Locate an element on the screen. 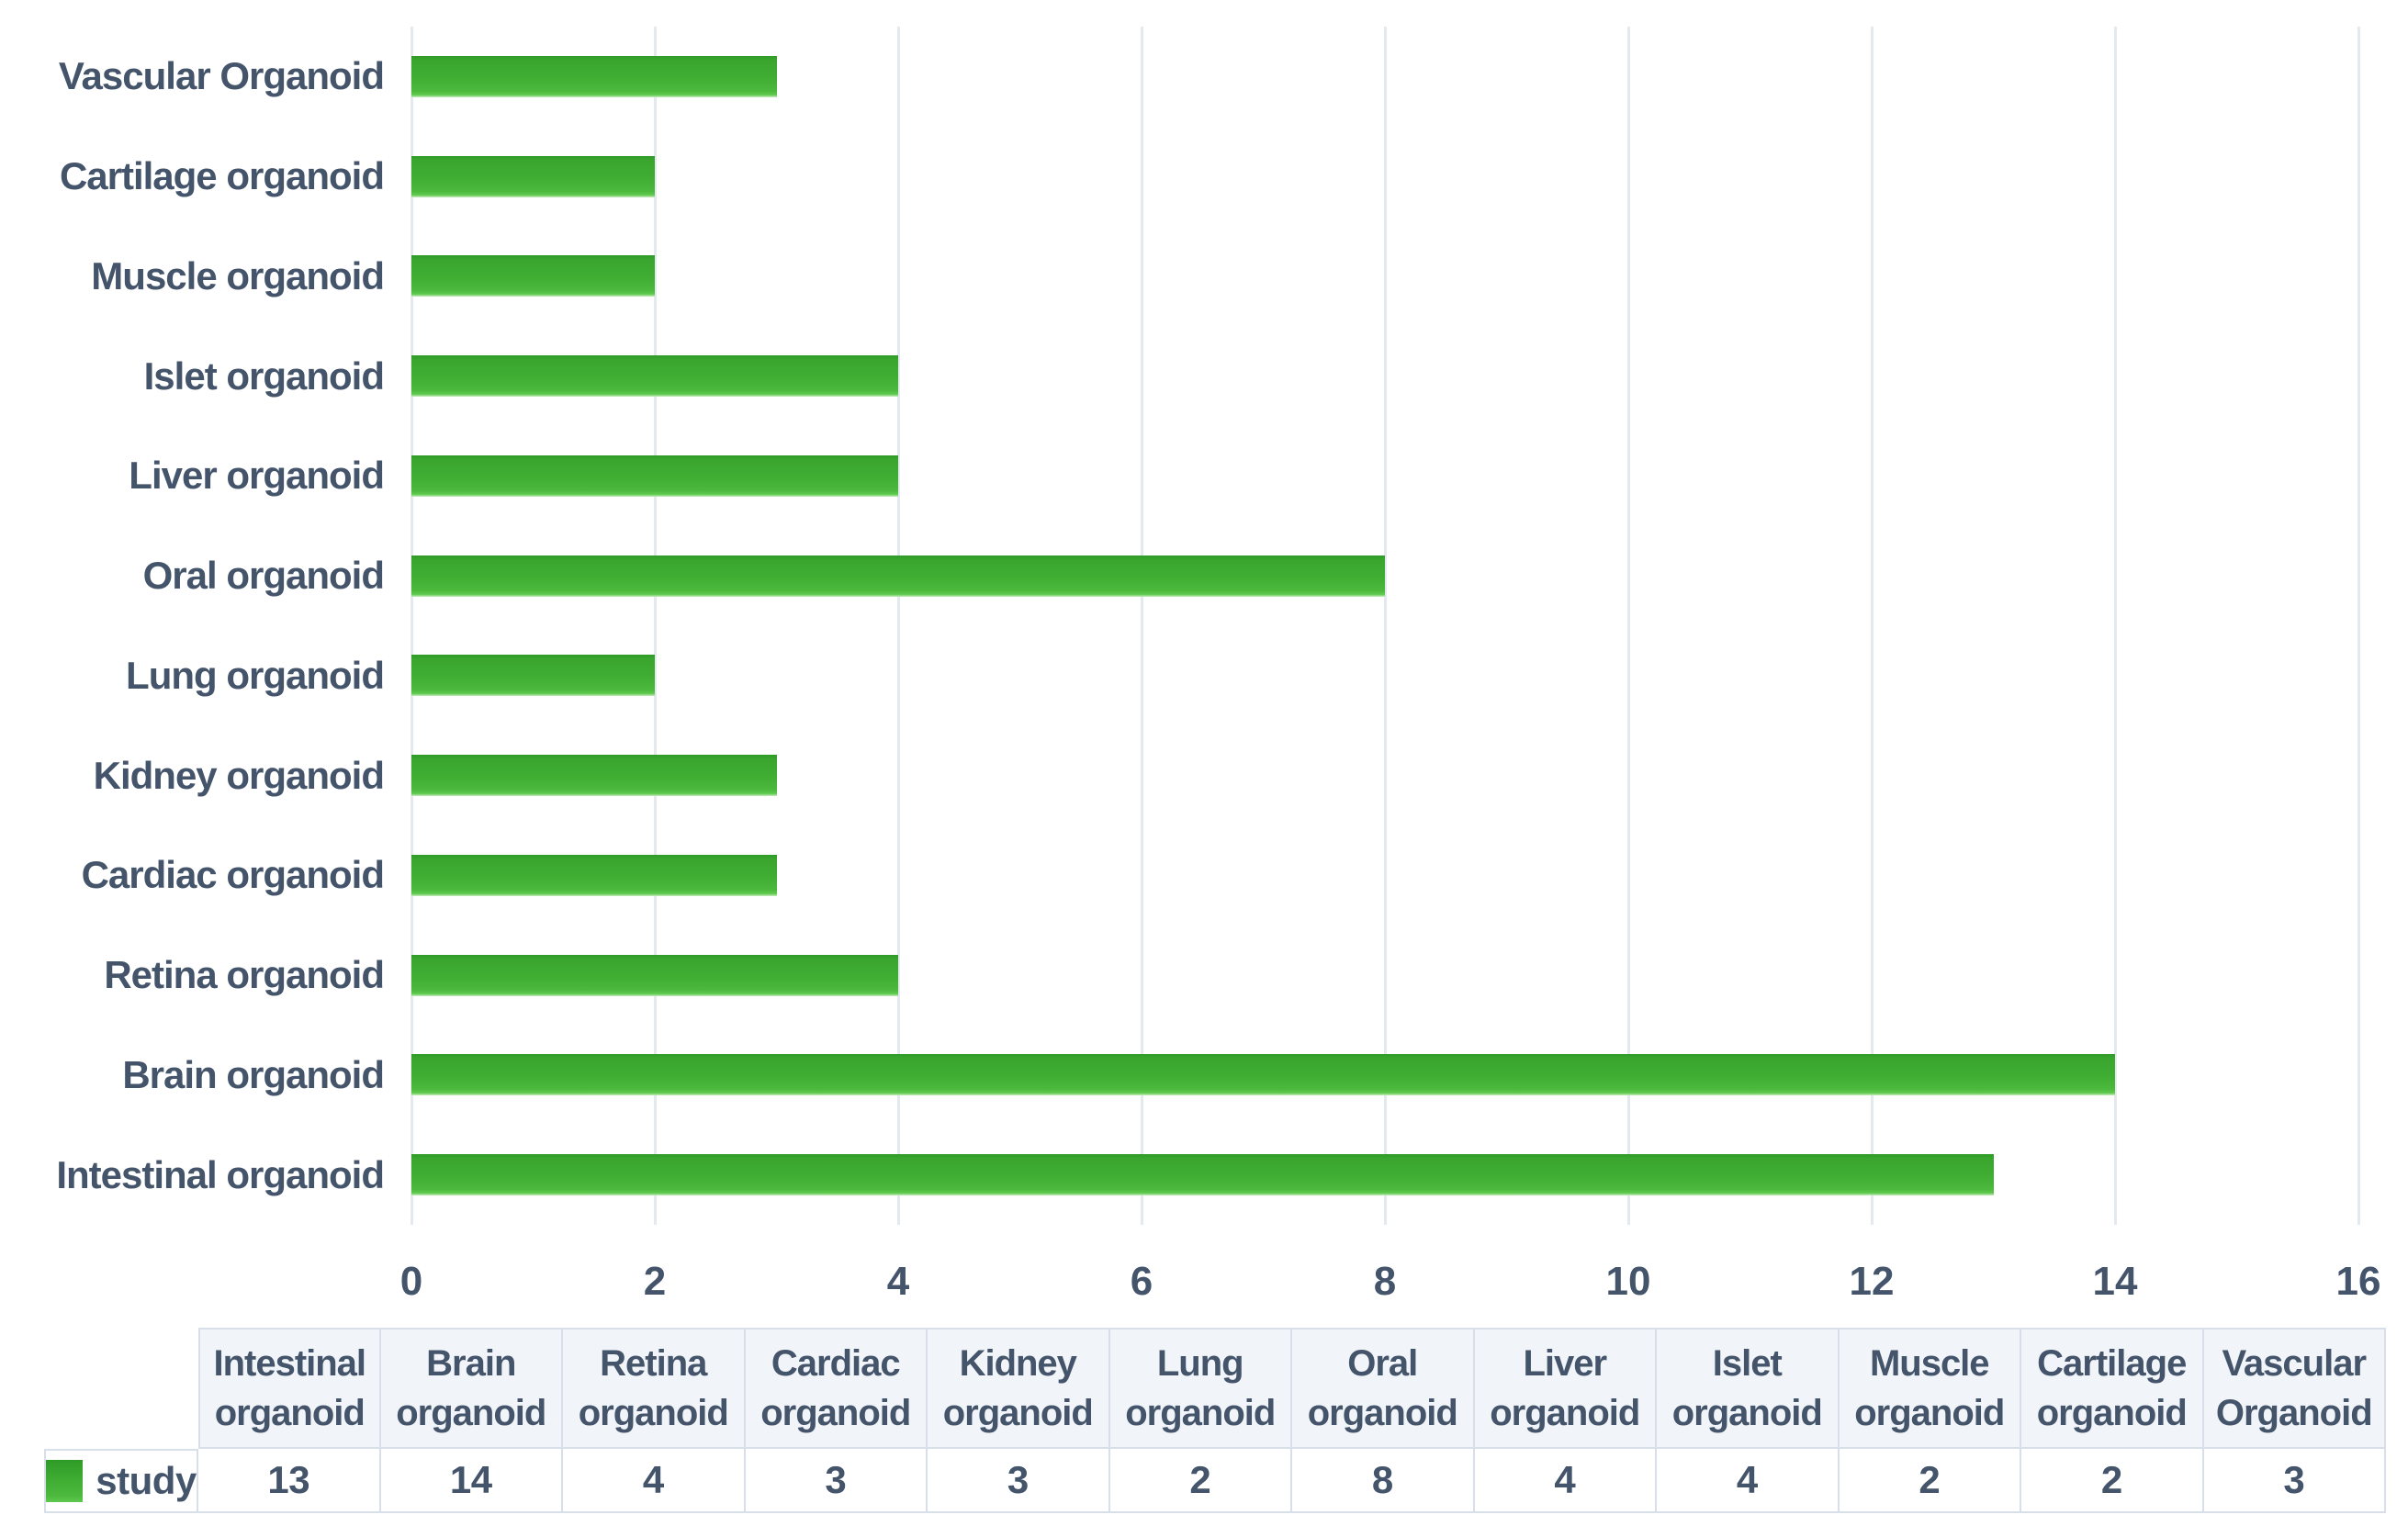  x-axis-tick-label: 0 is located at coordinates (411, 1282).